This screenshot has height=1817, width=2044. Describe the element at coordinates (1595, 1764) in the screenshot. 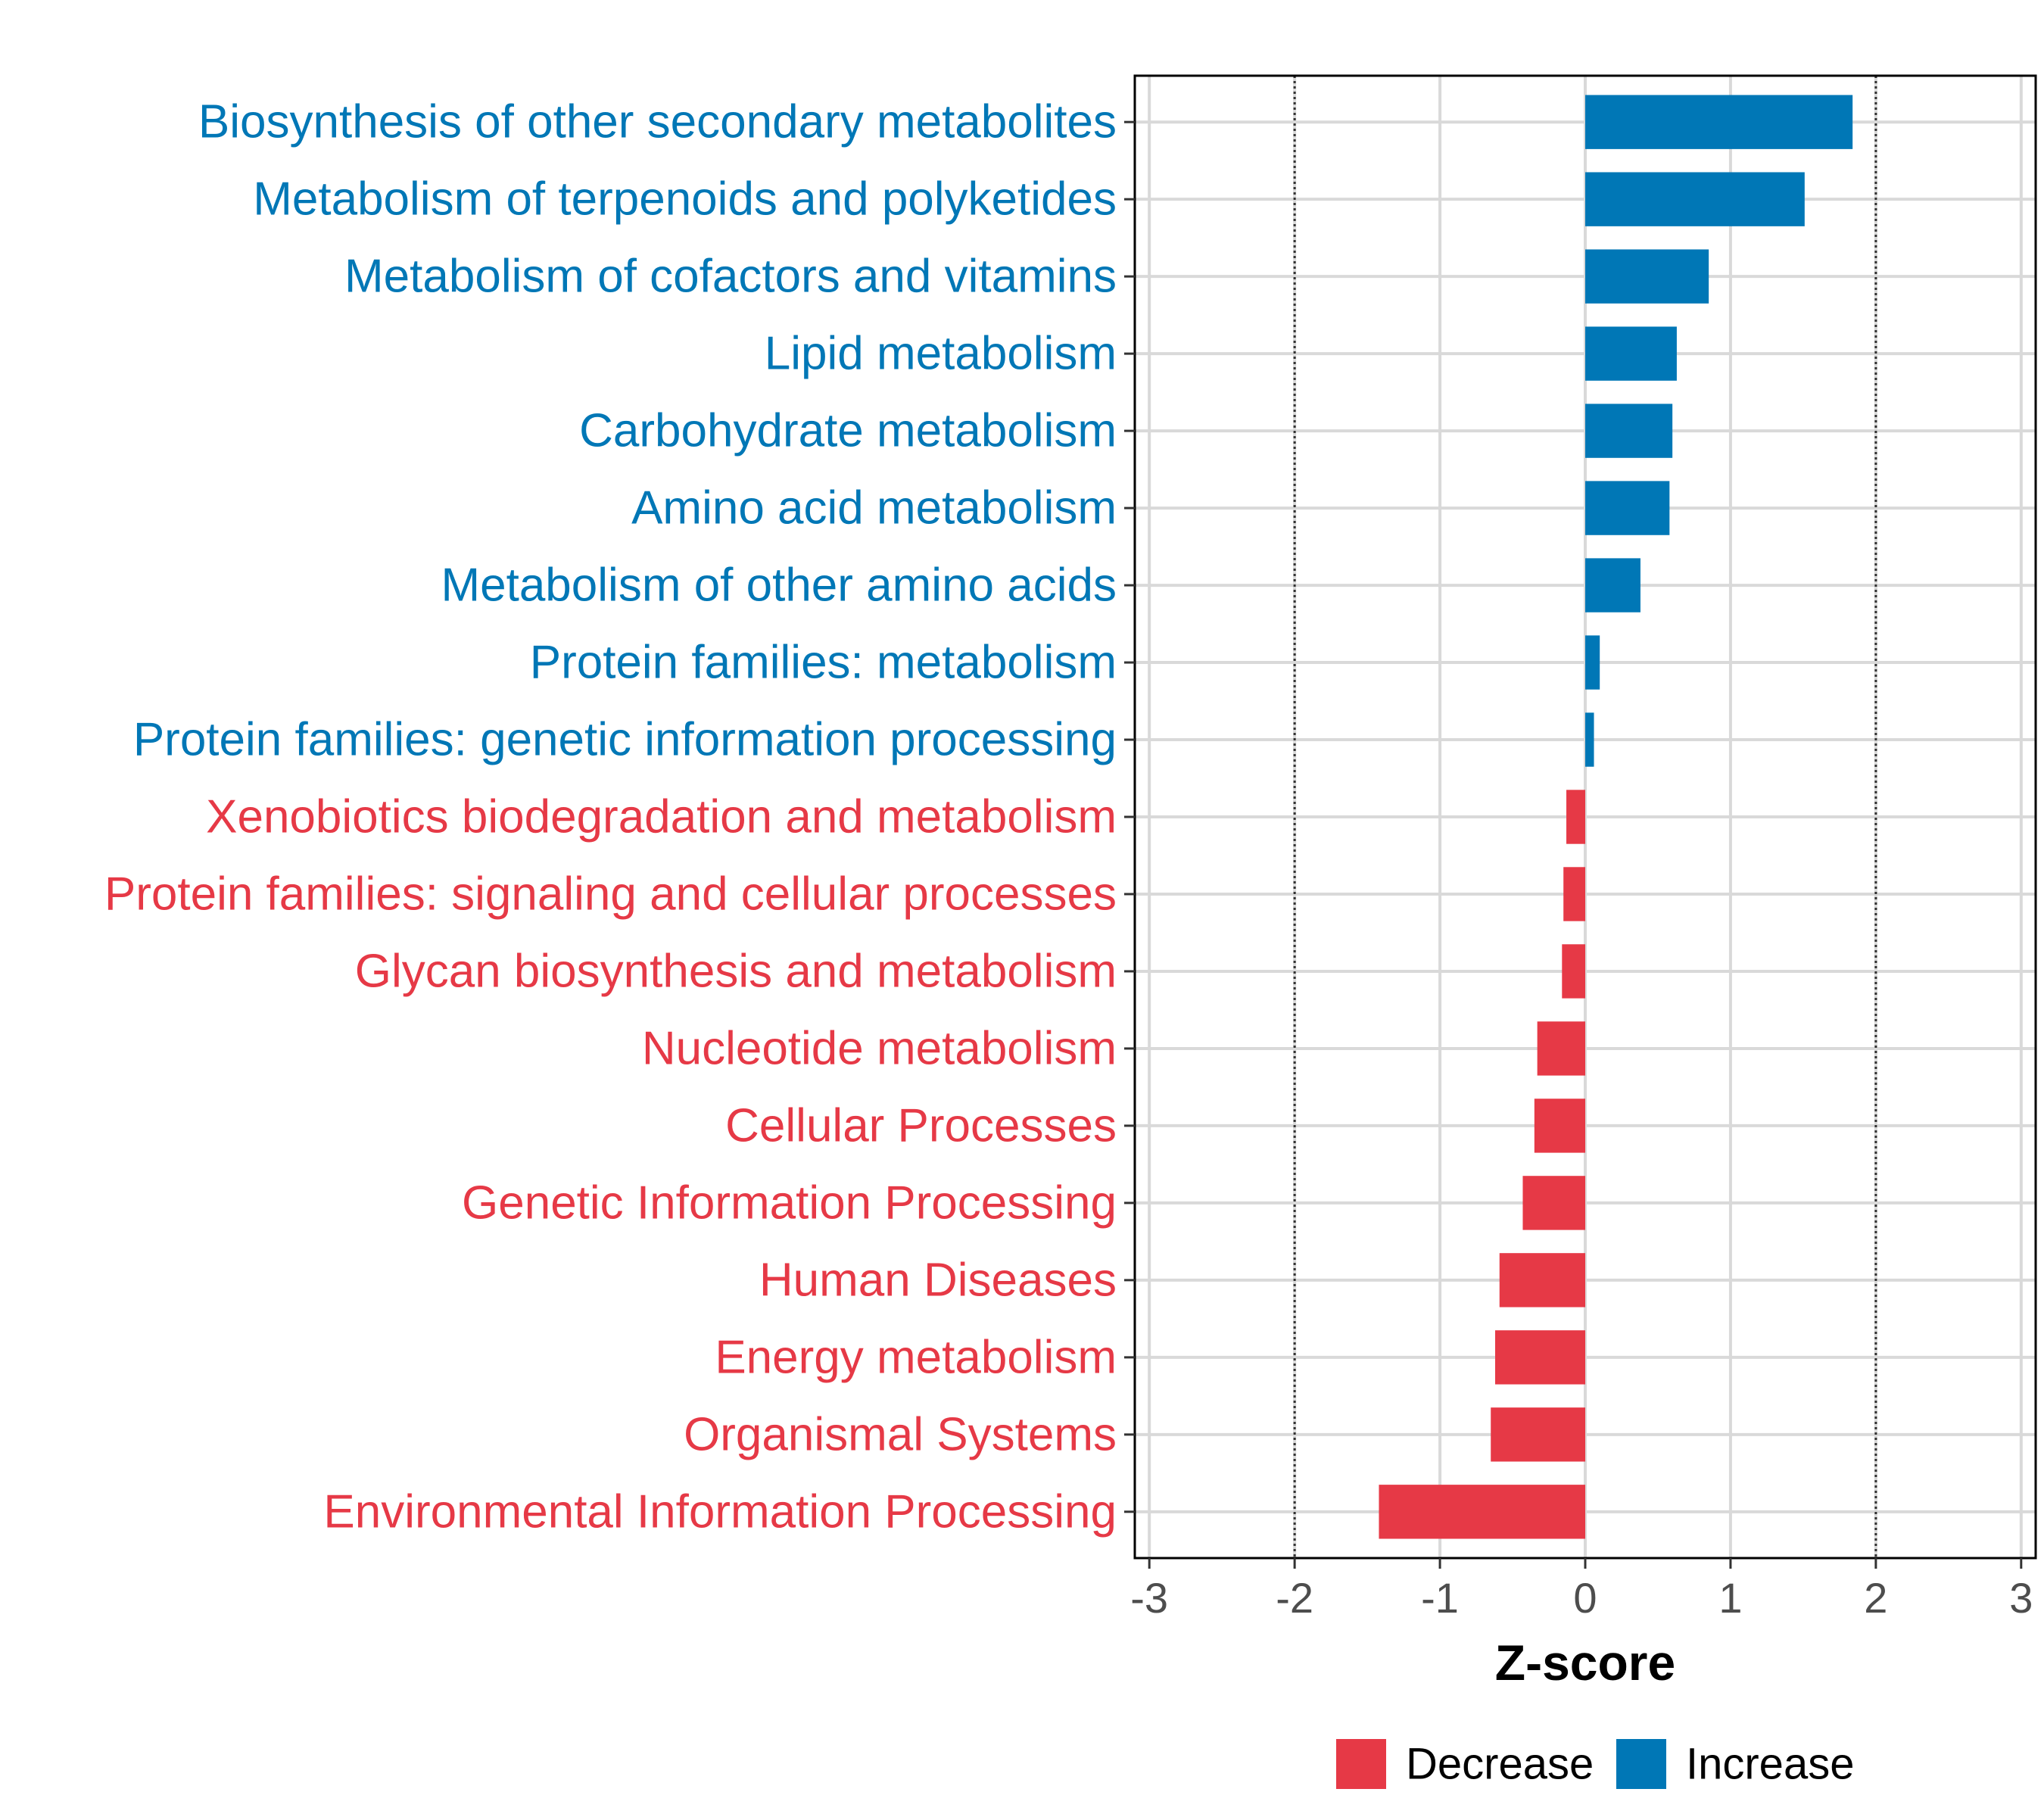

I see `legend: Decrease Increase` at that location.